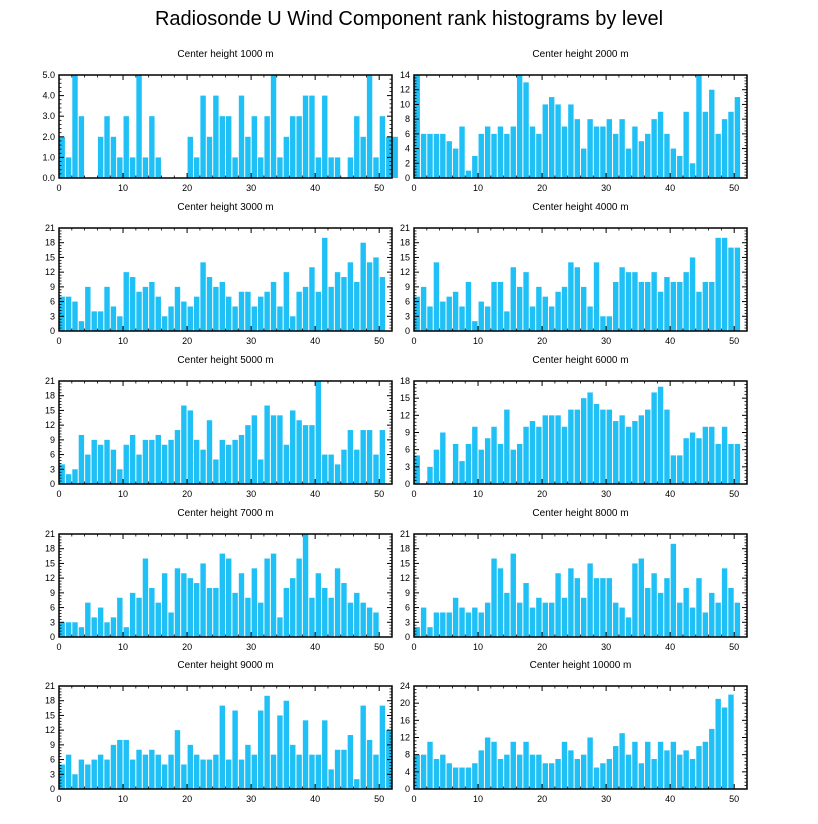  Describe the element at coordinates (58, 647) in the screenshot. I see `x-tick-label: 0` at that location.